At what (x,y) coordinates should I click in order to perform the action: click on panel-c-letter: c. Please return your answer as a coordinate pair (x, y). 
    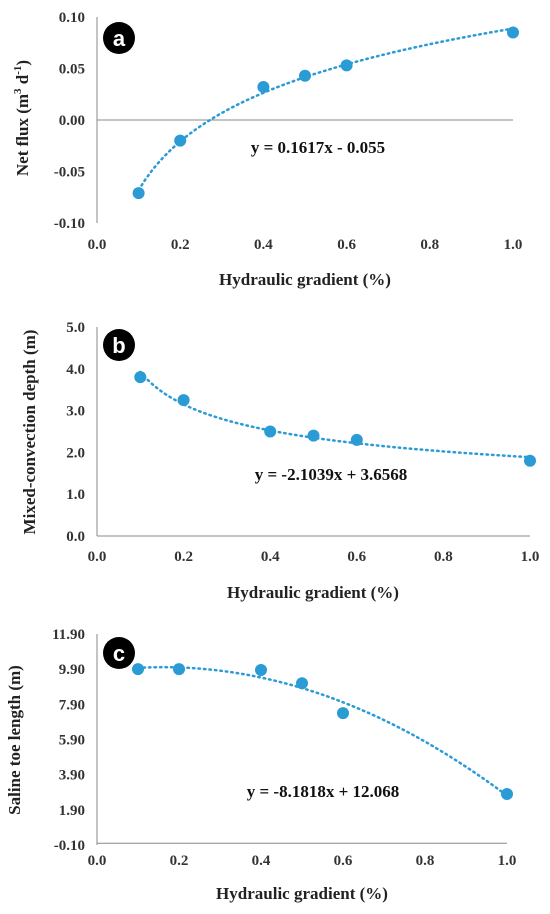
    Looking at the image, I should click on (119, 653).